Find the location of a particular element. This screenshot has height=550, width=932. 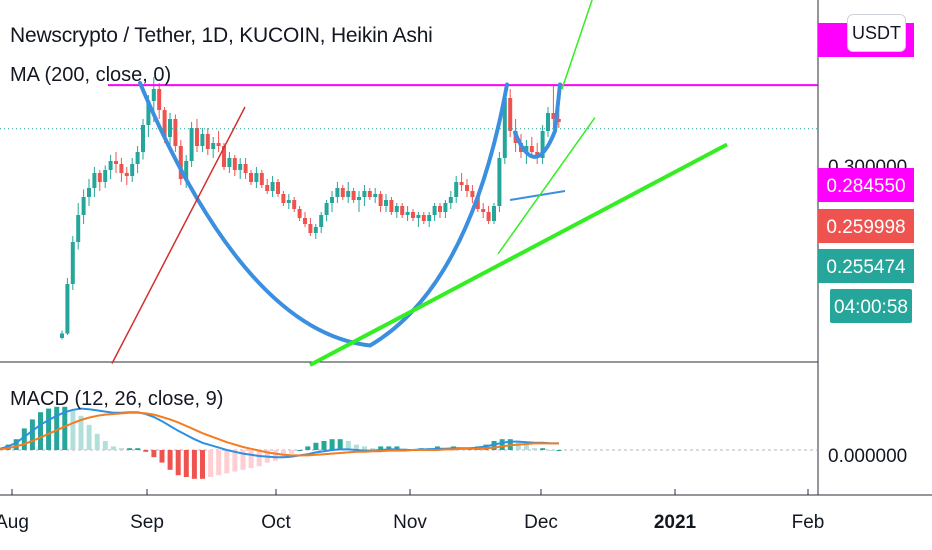

signal-line is located at coordinates (279, 434).